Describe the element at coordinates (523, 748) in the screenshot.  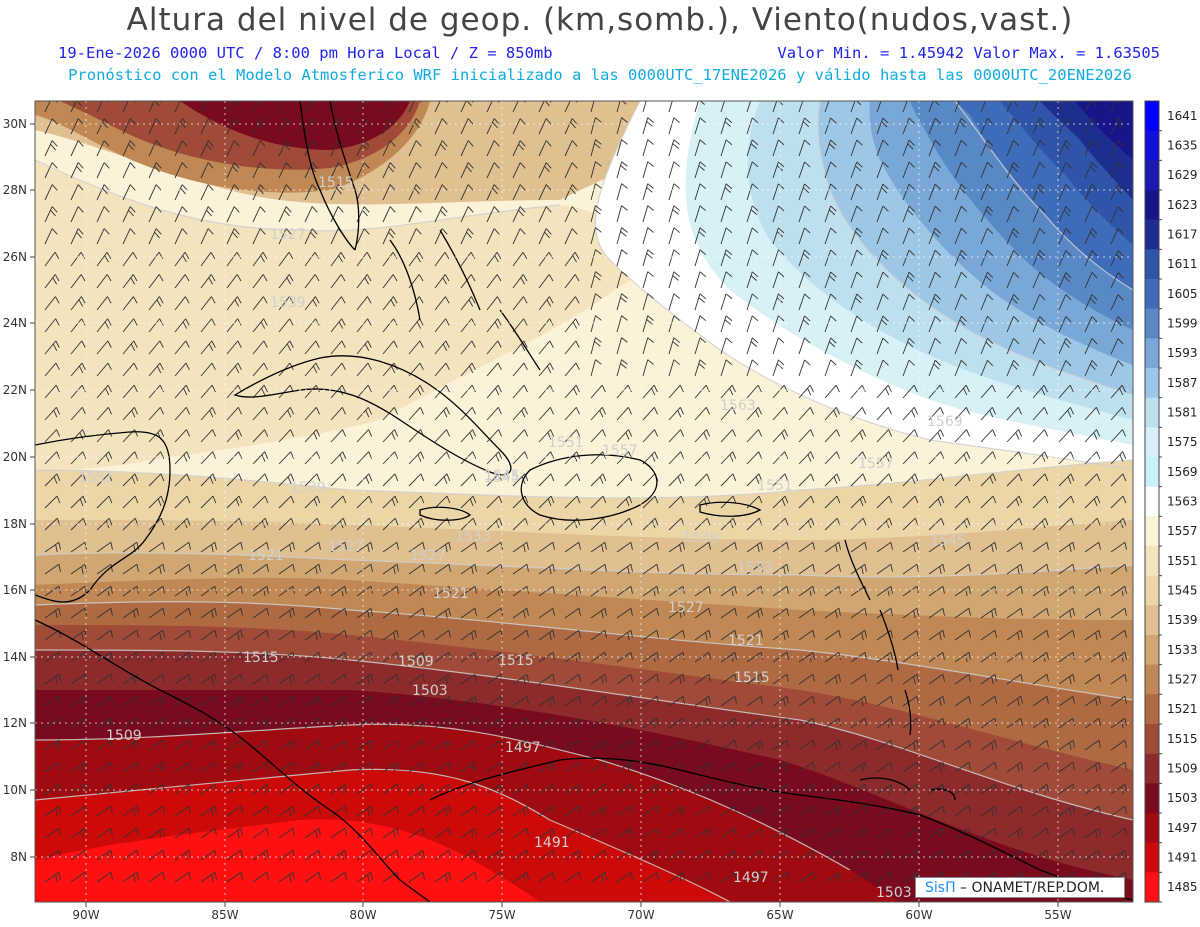
I see `contour-label: 1497` at that location.